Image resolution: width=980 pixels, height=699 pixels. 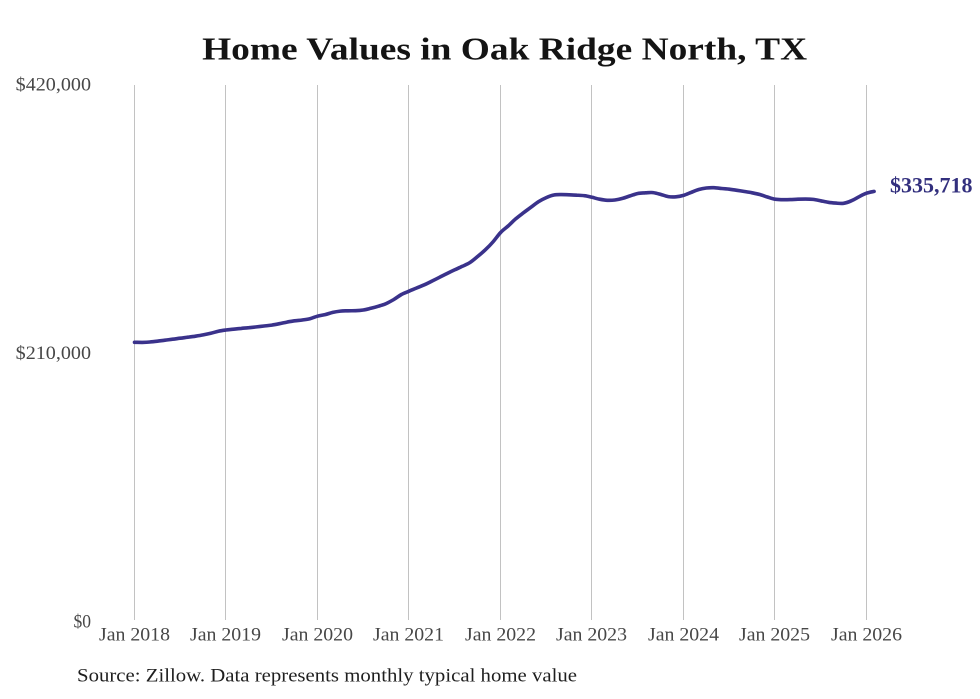 I want to click on svg-text: Jan 2023, so click(x=591, y=635).